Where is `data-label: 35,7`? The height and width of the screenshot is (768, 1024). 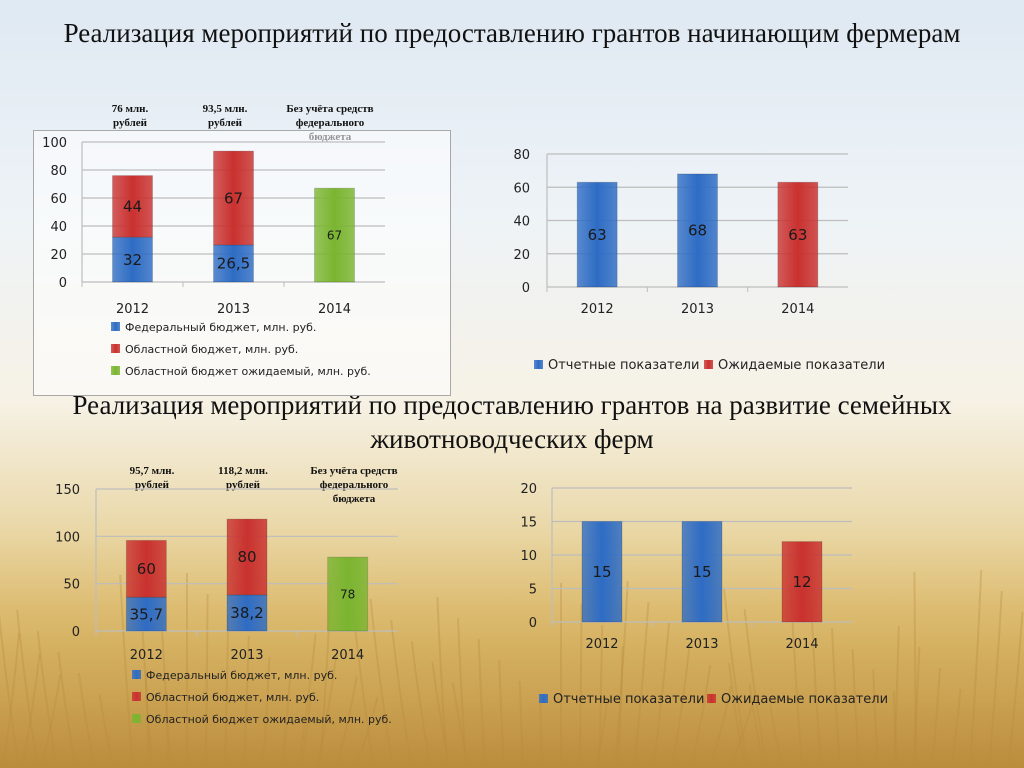 data-label: 35,7 is located at coordinates (146, 614).